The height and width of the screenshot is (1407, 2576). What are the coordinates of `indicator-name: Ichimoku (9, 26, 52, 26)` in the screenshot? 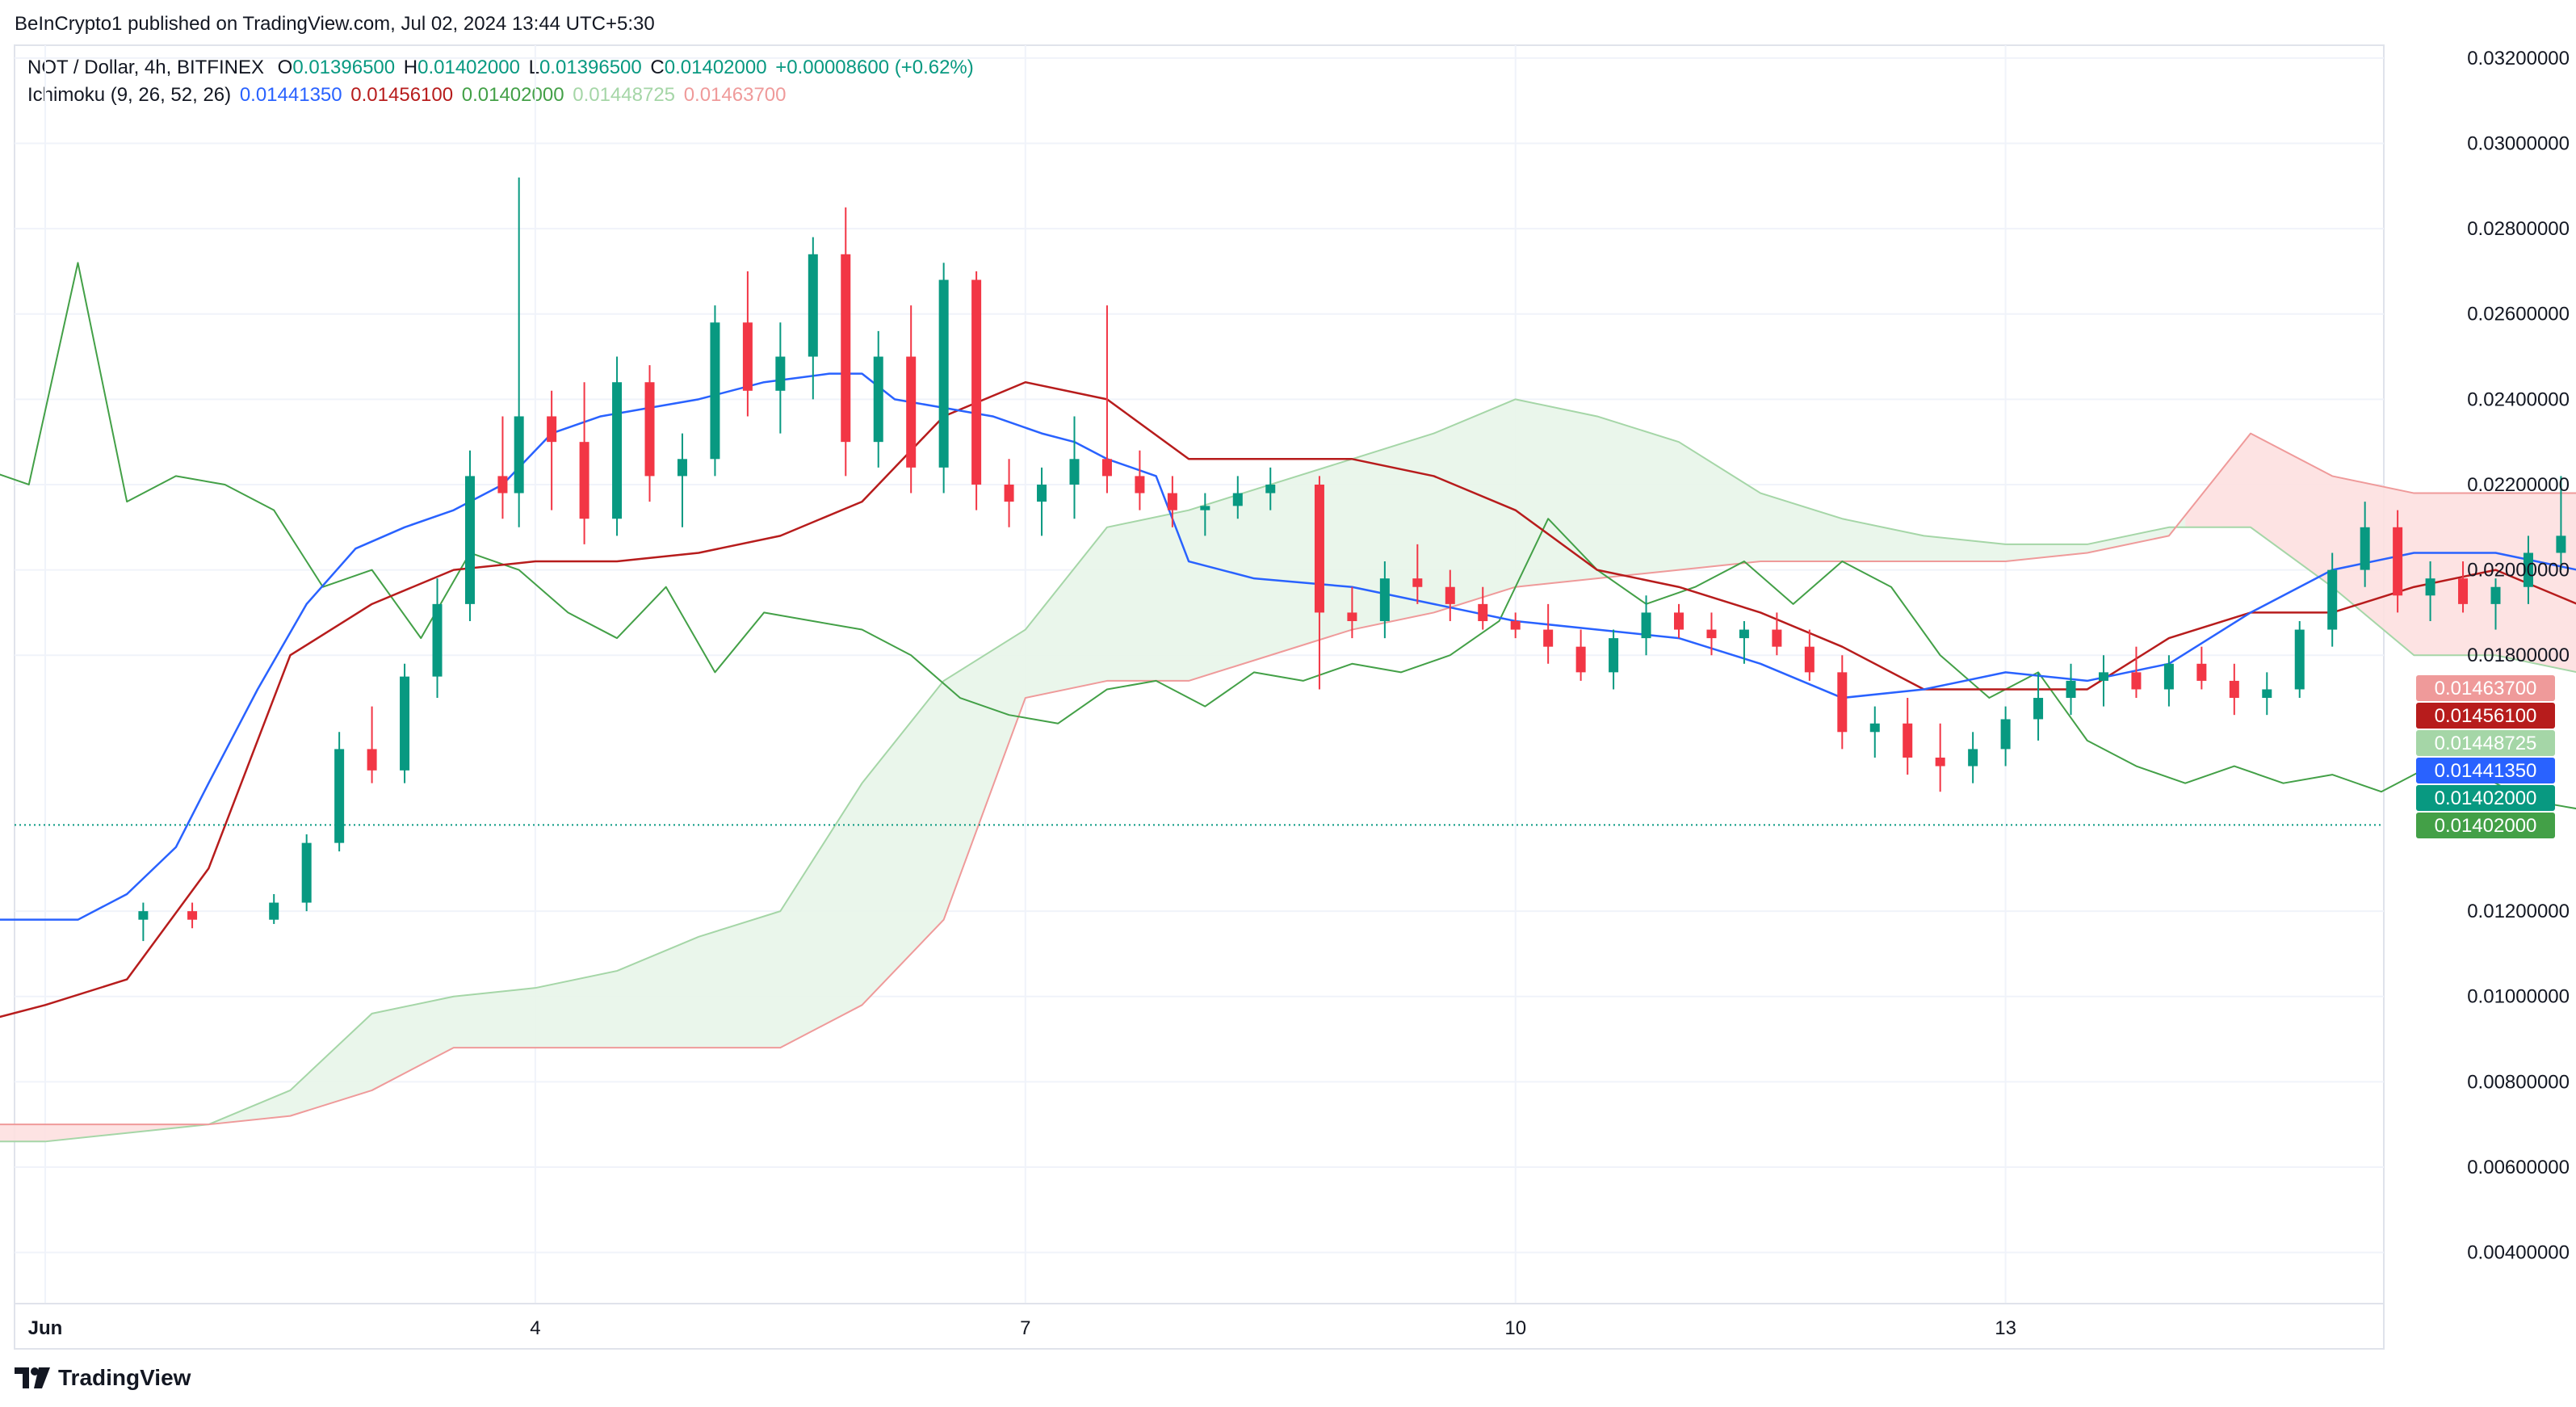 It's located at (129, 95).